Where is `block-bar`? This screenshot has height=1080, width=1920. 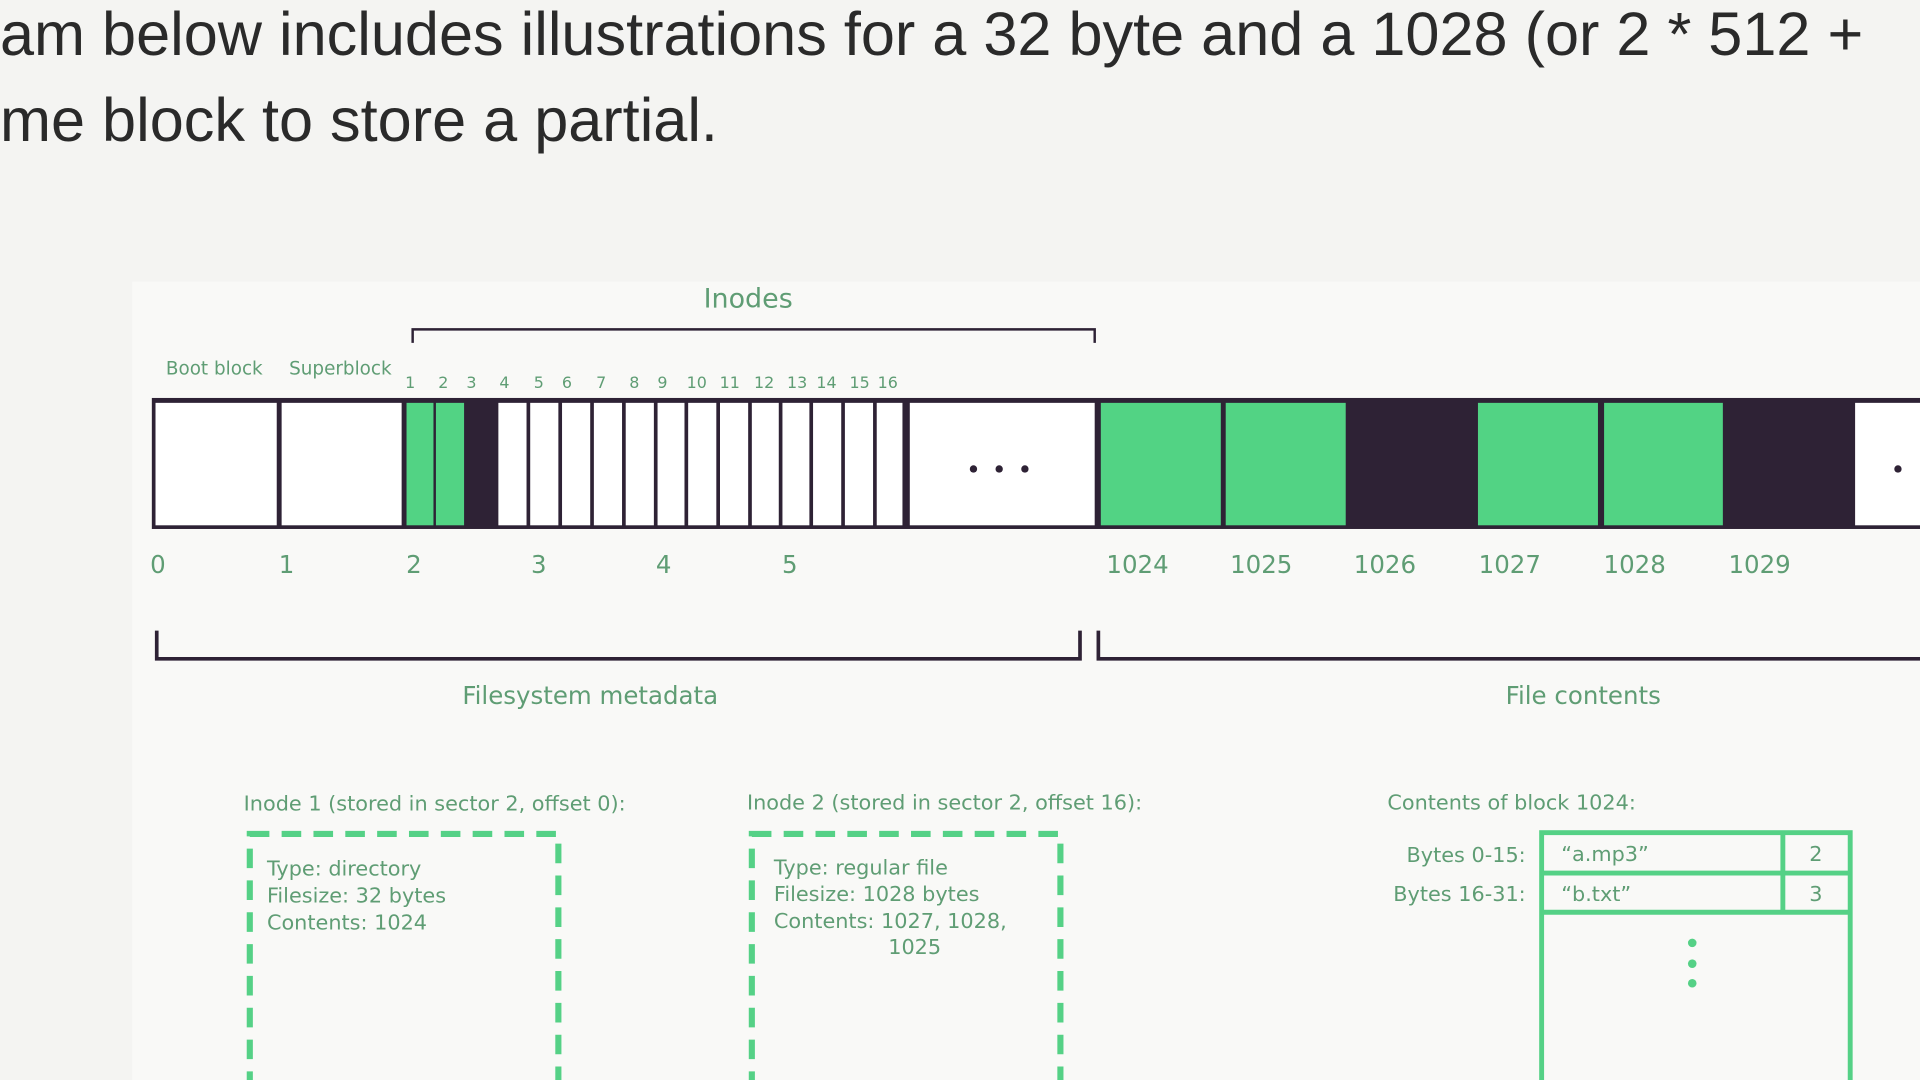 block-bar is located at coordinates (1035, 463).